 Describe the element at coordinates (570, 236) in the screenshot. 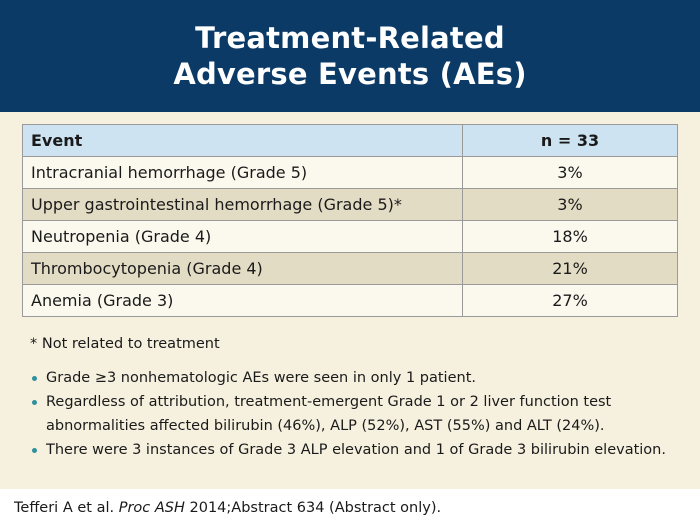

I see `value-cell: 18%` at that location.